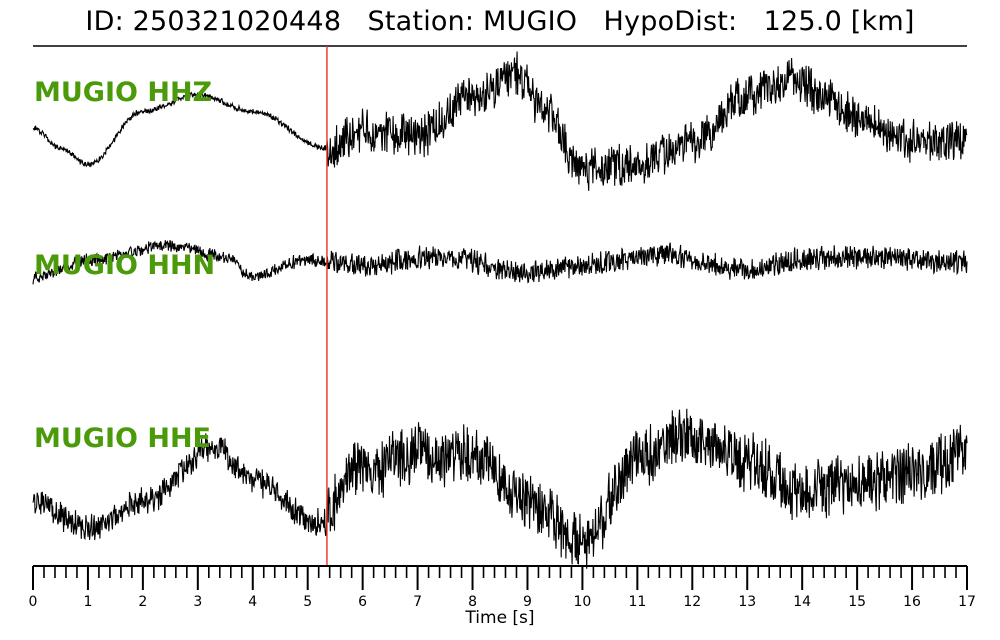 This screenshot has height=640, width=1000. Describe the element at coordinates (802, 602) in the screenshot. I see `x-tick-label: 14` at that location.